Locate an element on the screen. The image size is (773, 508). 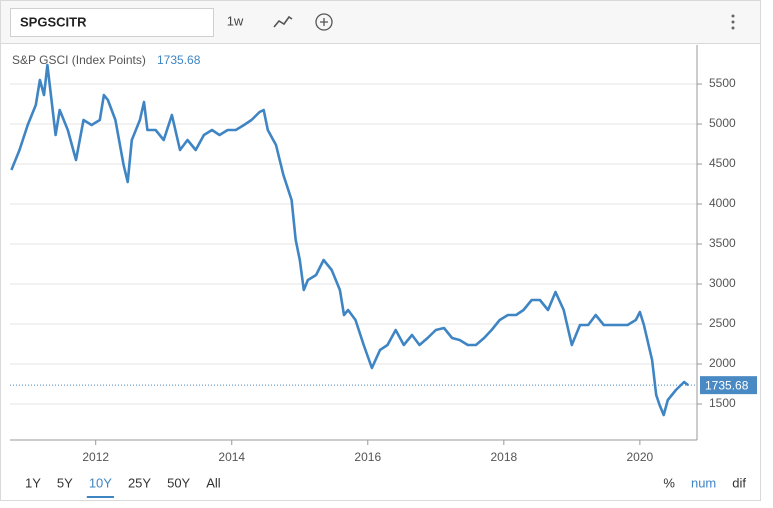
y-tick-label: 2000 is located at coordinates (722, 363).